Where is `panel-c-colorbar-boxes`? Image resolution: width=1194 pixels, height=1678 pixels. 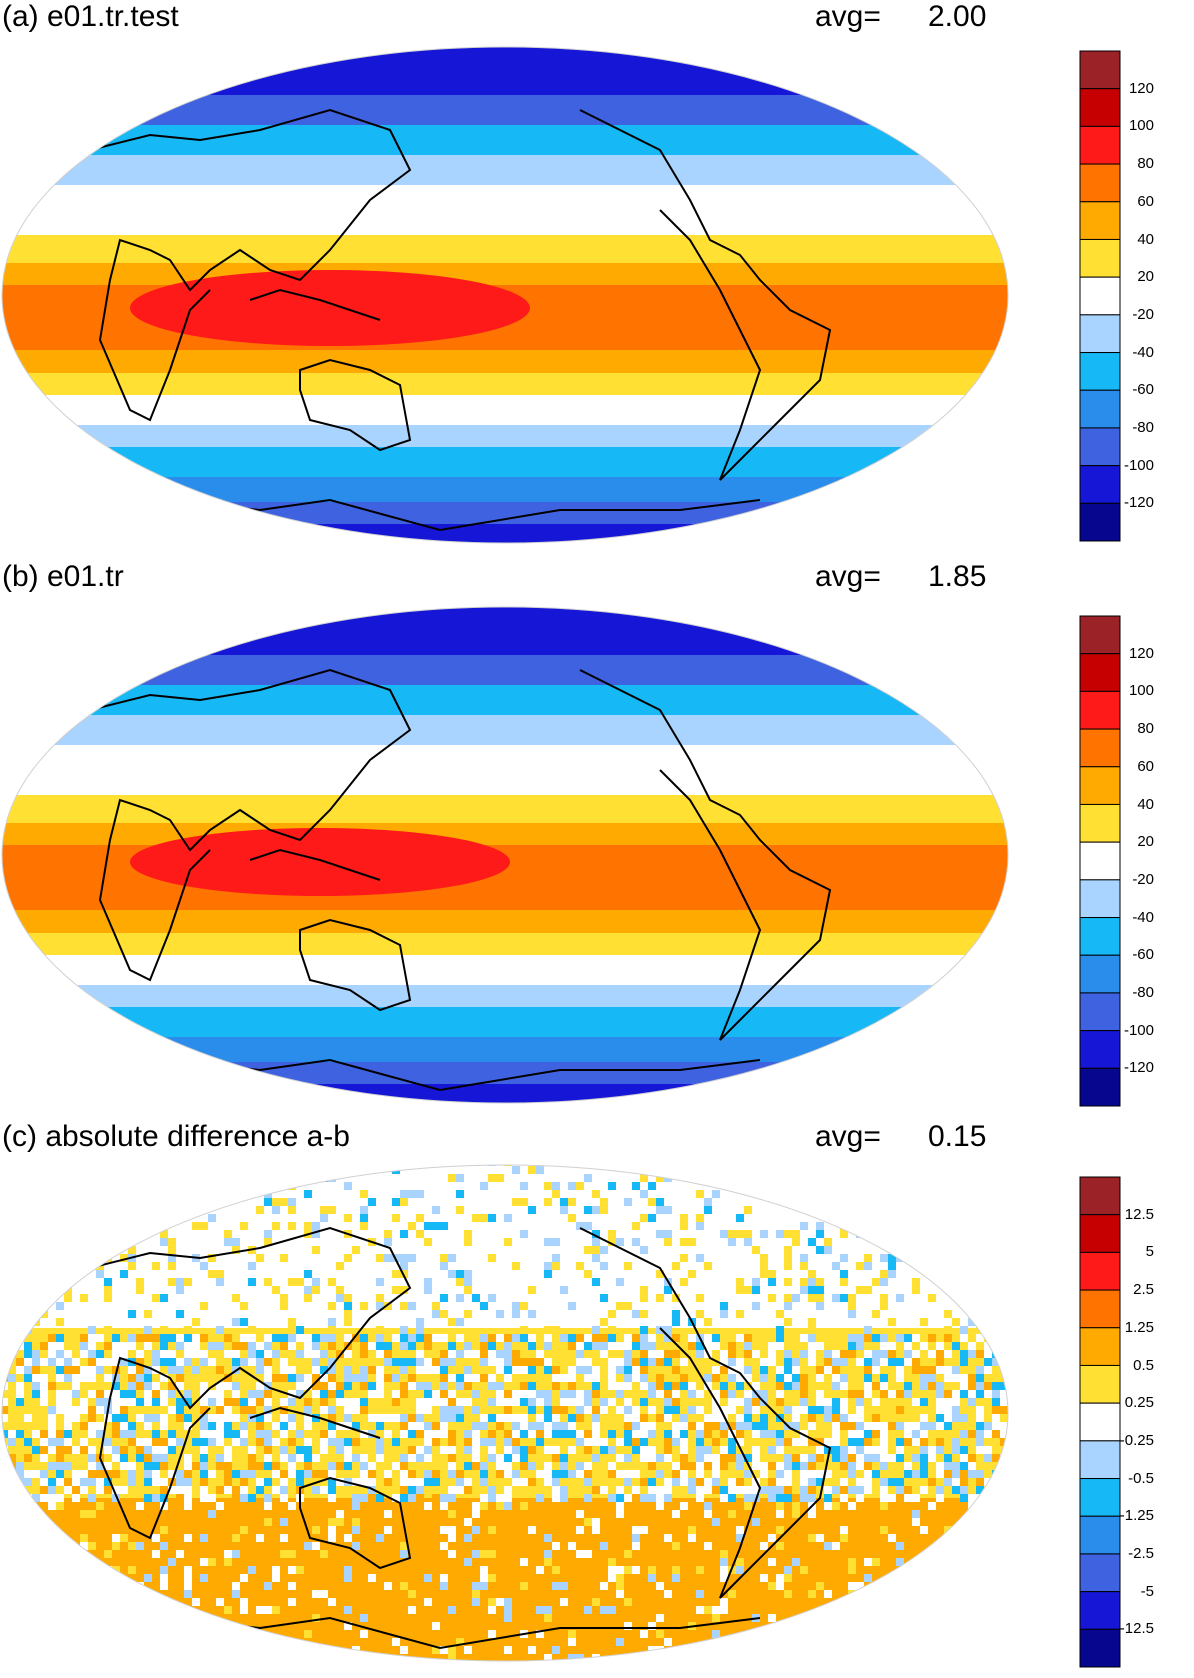 panel-c-colorbar-boxes is located at coordinates (1100, 1422).